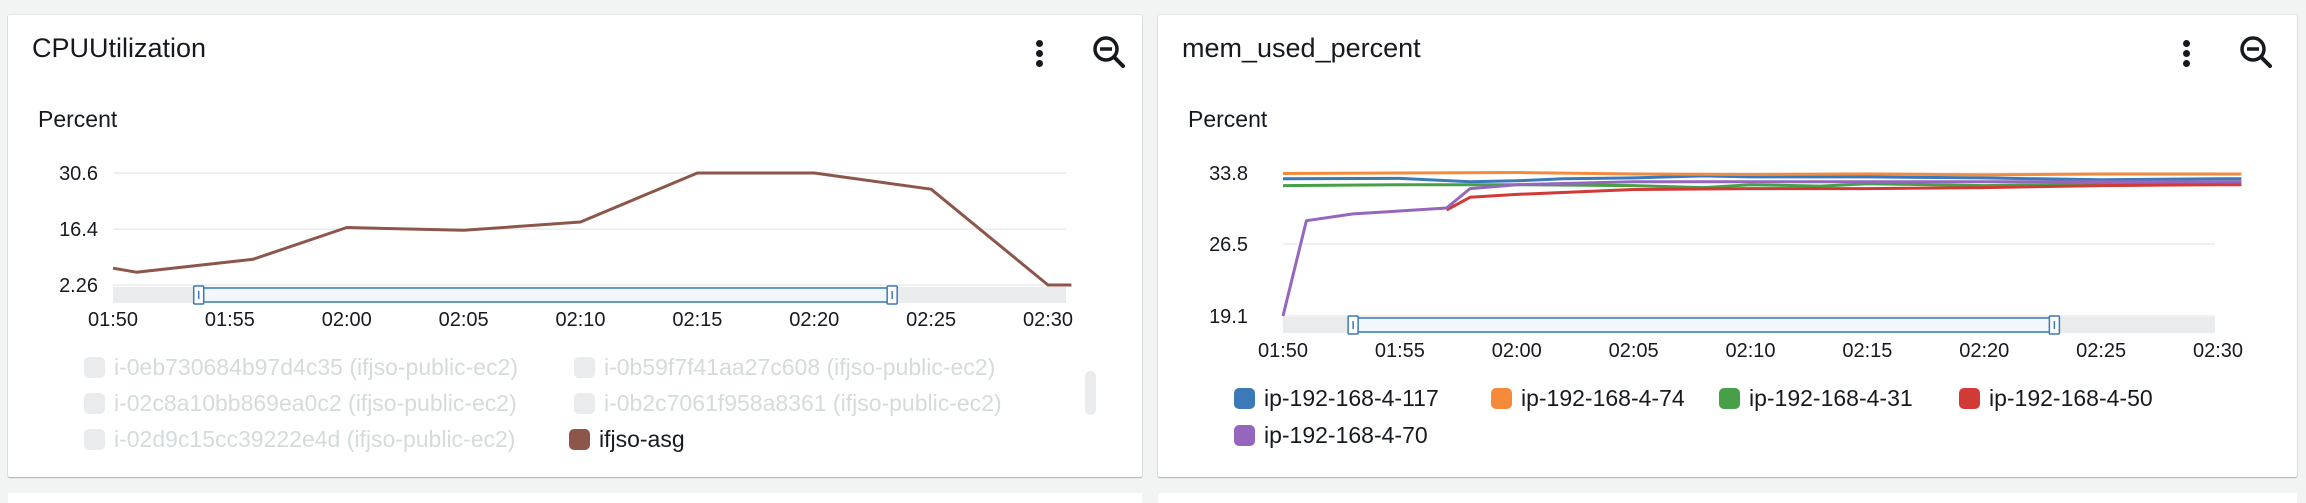 This screenshot has height=503, width=2306. Describe the element at coordinates (78, 286) in the screenshot. I see `y-tick-label: 2.26` at that location.